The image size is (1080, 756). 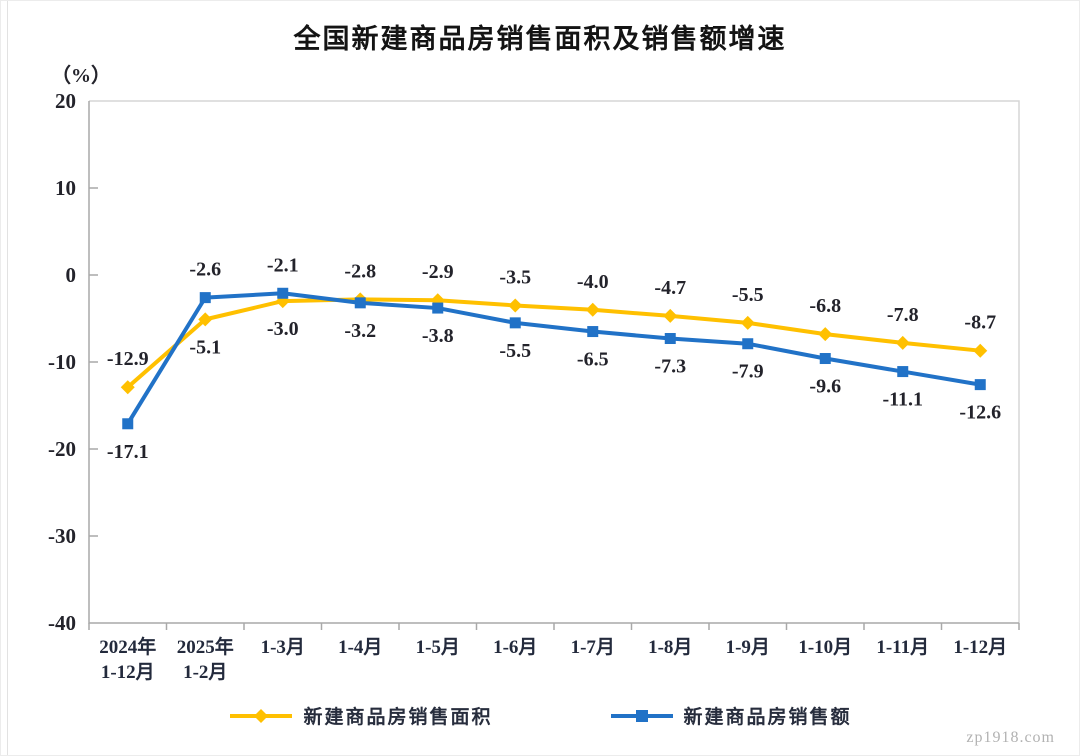 What do you see at coordinates (128, 359) in the screenshot?
I see `data-label: -12.9` at bounding box center [128, 359].